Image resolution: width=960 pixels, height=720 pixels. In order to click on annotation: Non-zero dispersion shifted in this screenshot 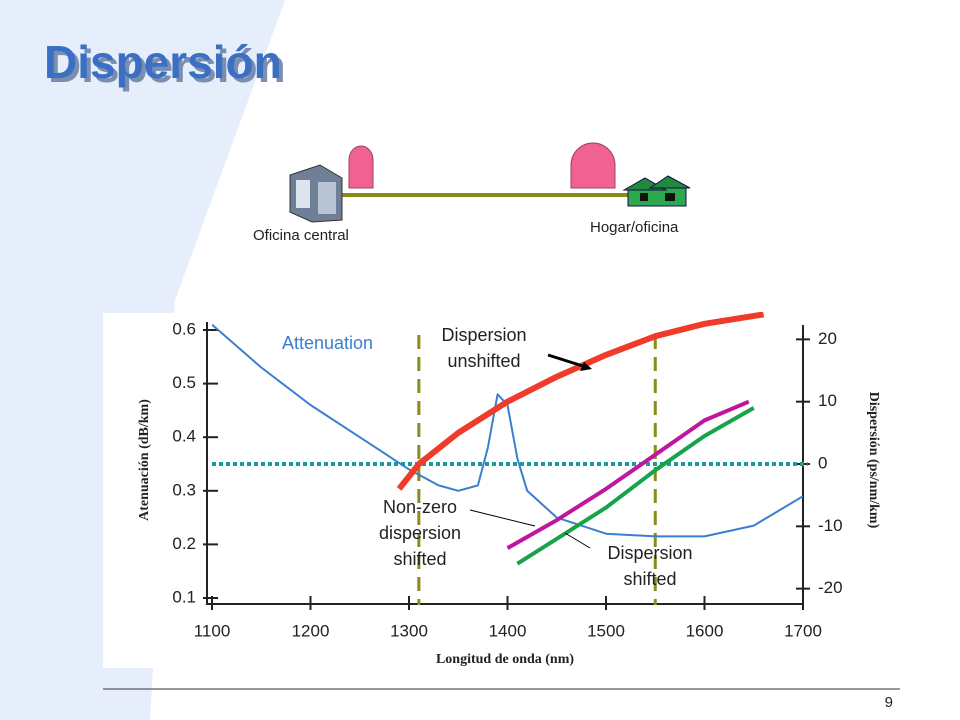, I will do `click(420, 533)`.